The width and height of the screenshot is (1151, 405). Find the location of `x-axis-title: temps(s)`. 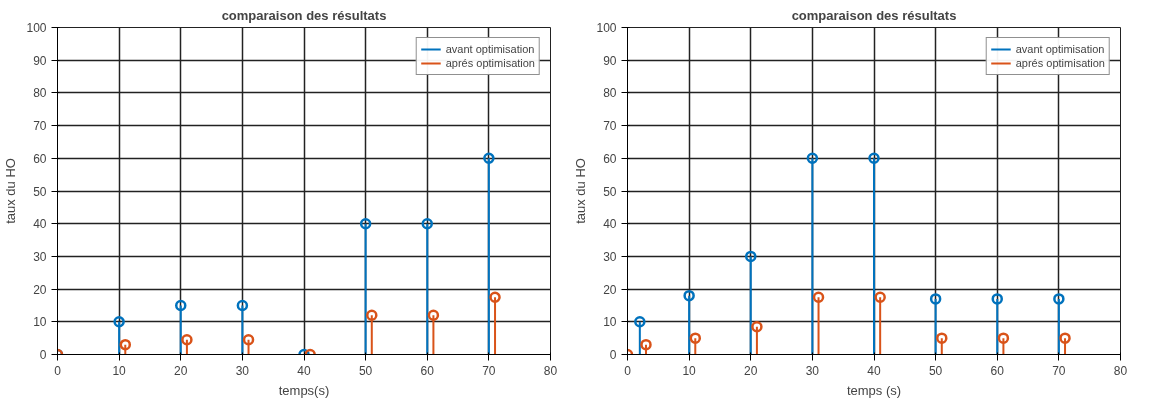

x-axis-title: temps(s) is located at coordinates (304, 390).